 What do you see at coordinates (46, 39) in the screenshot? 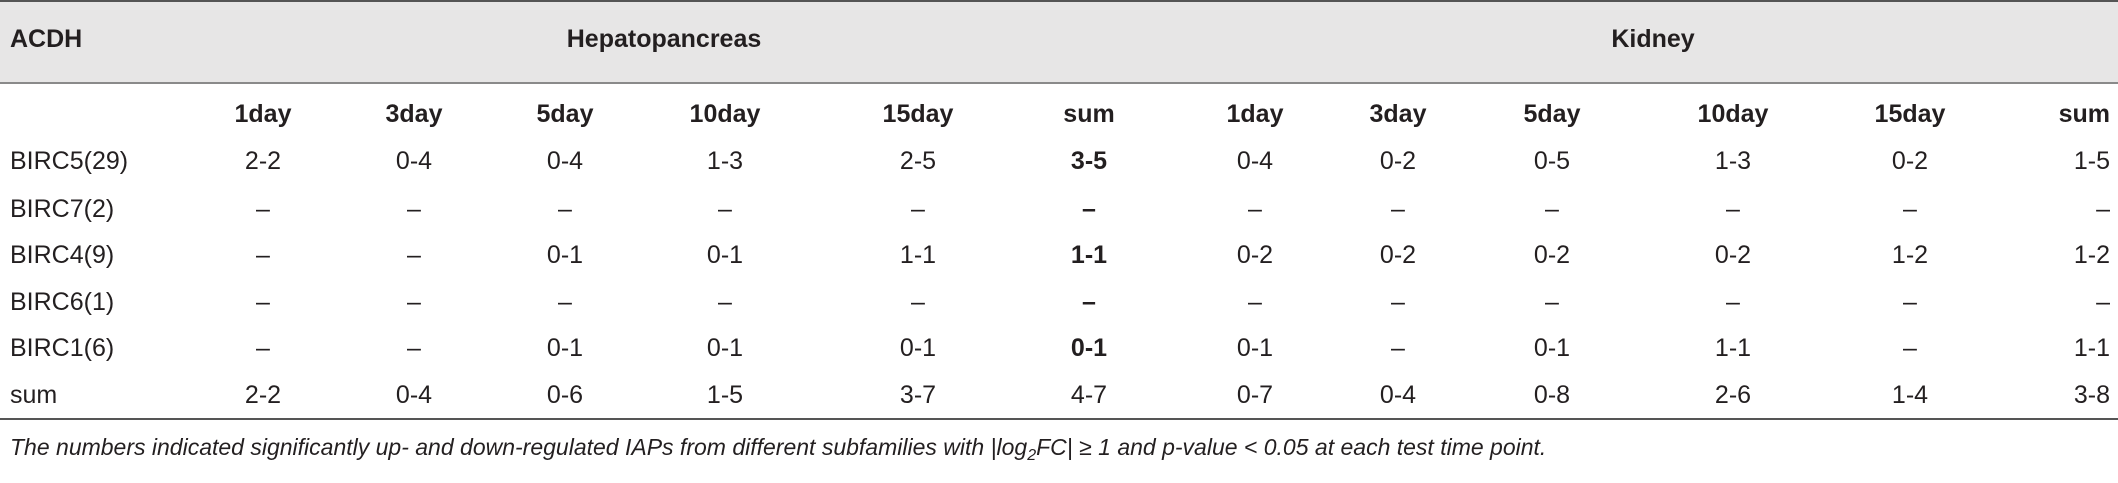
I see `corner-label: ACDH` at bounding box center [46, 39].